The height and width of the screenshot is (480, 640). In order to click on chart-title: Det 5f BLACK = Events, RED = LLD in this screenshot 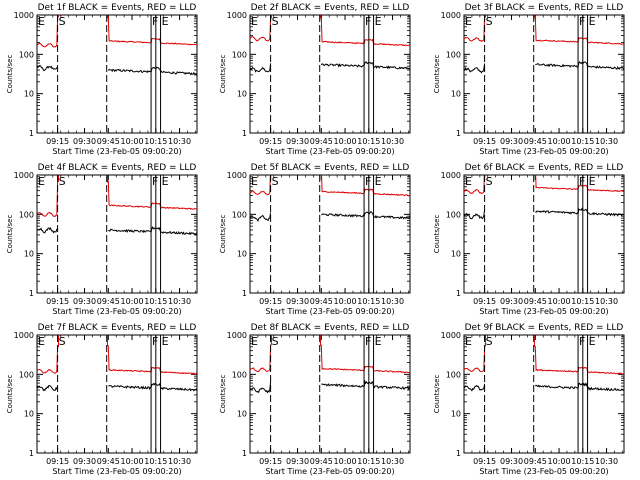, I will do `click(330, 168)`.